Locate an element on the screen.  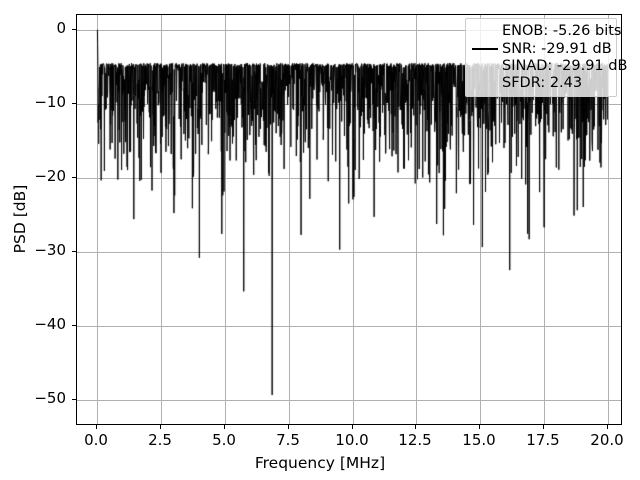
x-axis-tick-label: 10.0 is located at coordinates (352, 440).